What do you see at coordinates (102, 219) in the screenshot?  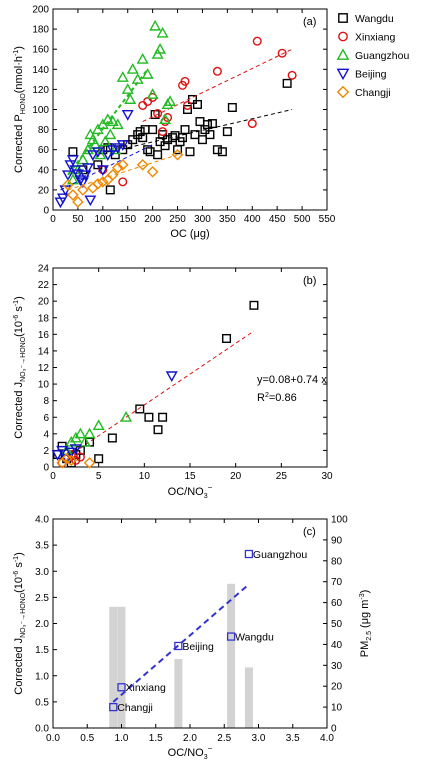 I see `x-tick-label: 100` at bounding box center [102, 219].